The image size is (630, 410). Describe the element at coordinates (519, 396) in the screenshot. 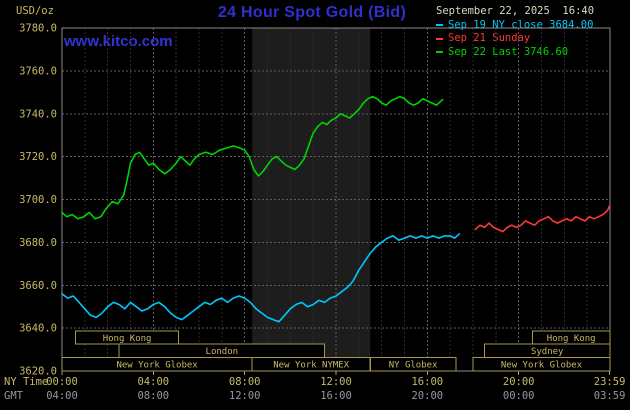

I see `x-tick-label-gmt: 00:00` at that location.